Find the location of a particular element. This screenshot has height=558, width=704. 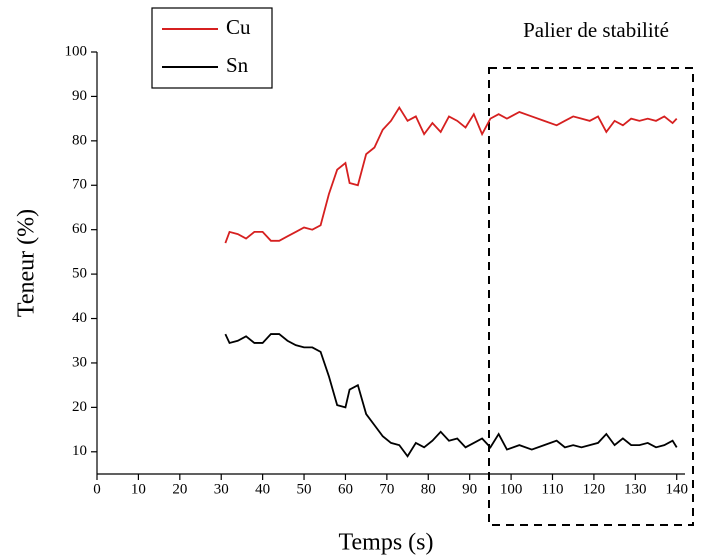

x-tick-label: 10 is located at coordinates (138, 489).